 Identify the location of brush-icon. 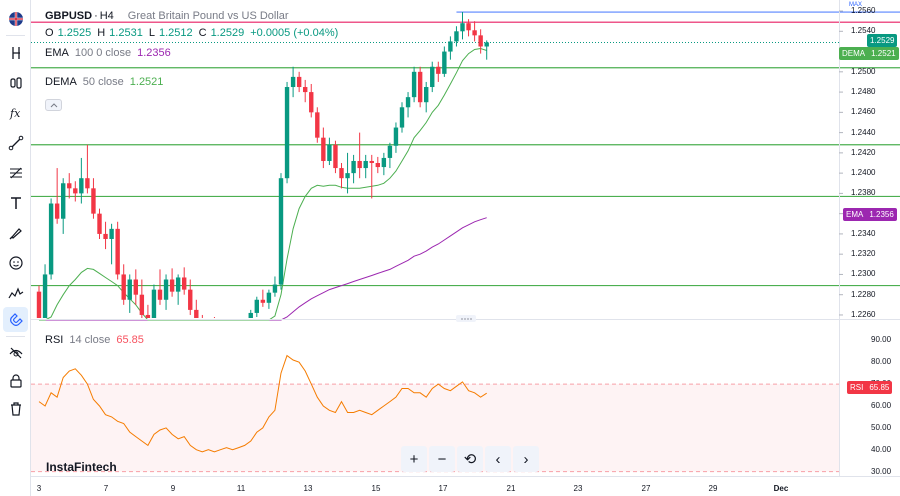
(15, 232).